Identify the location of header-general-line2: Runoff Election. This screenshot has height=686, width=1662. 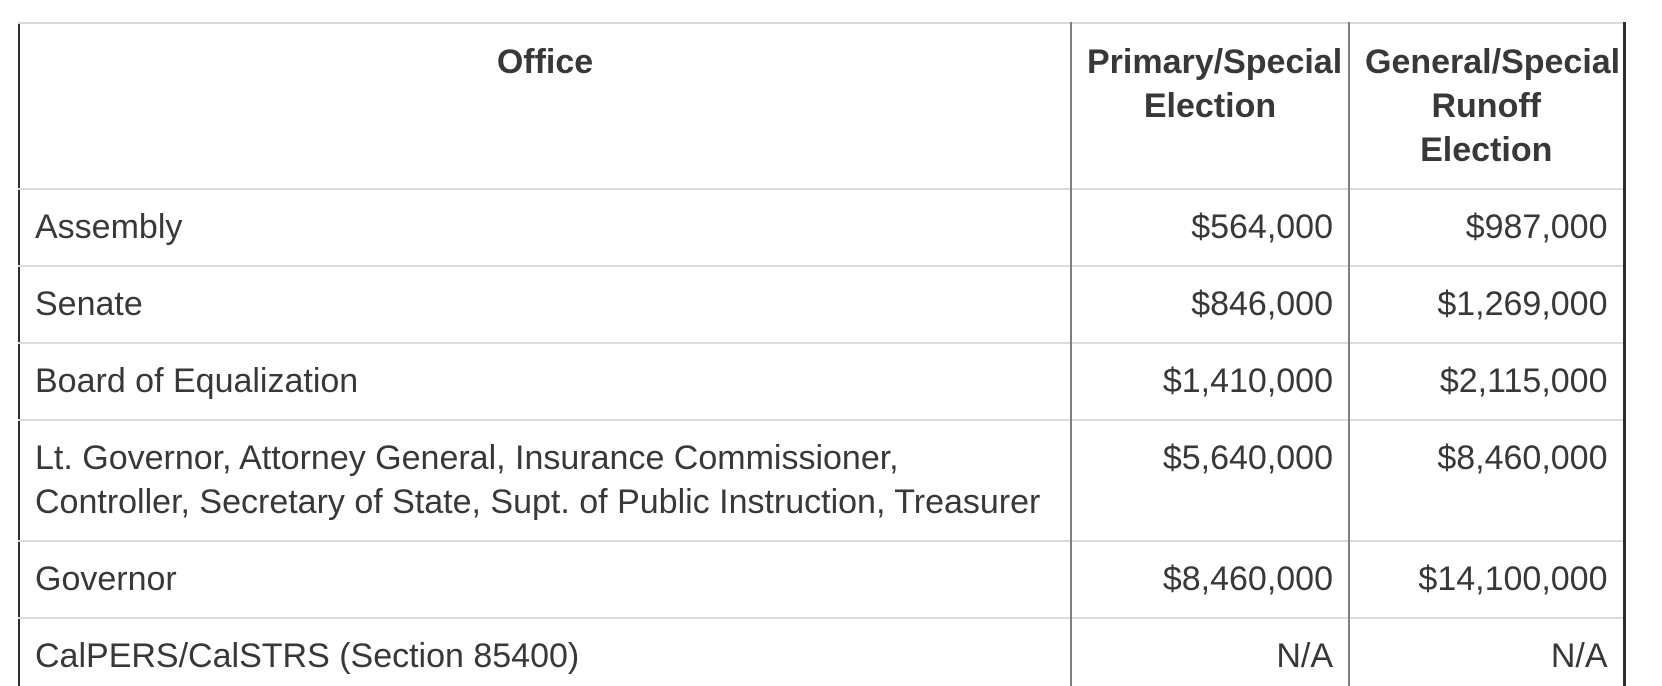
(1486, 128).